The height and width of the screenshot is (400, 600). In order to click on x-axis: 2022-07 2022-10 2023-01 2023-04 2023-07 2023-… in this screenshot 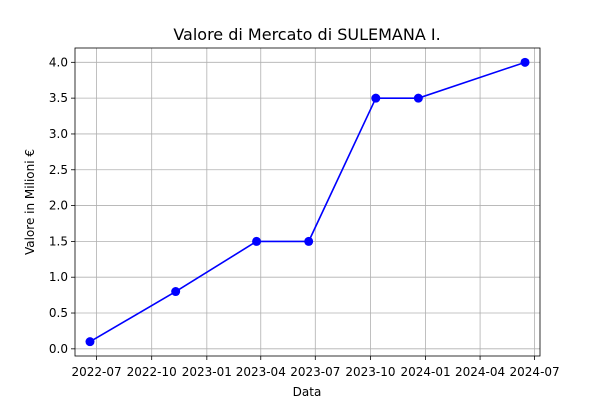, I will do `click(316, 367)`.